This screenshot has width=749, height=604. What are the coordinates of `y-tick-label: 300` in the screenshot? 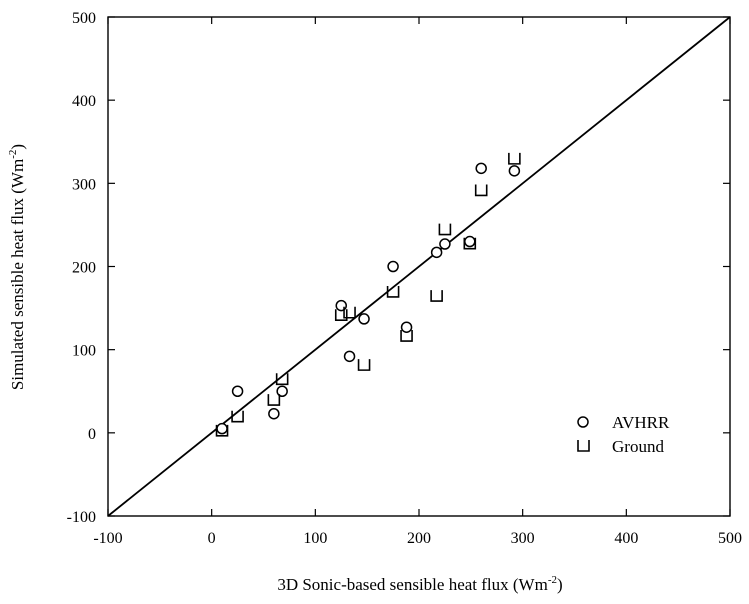 It's located at (84, 184).